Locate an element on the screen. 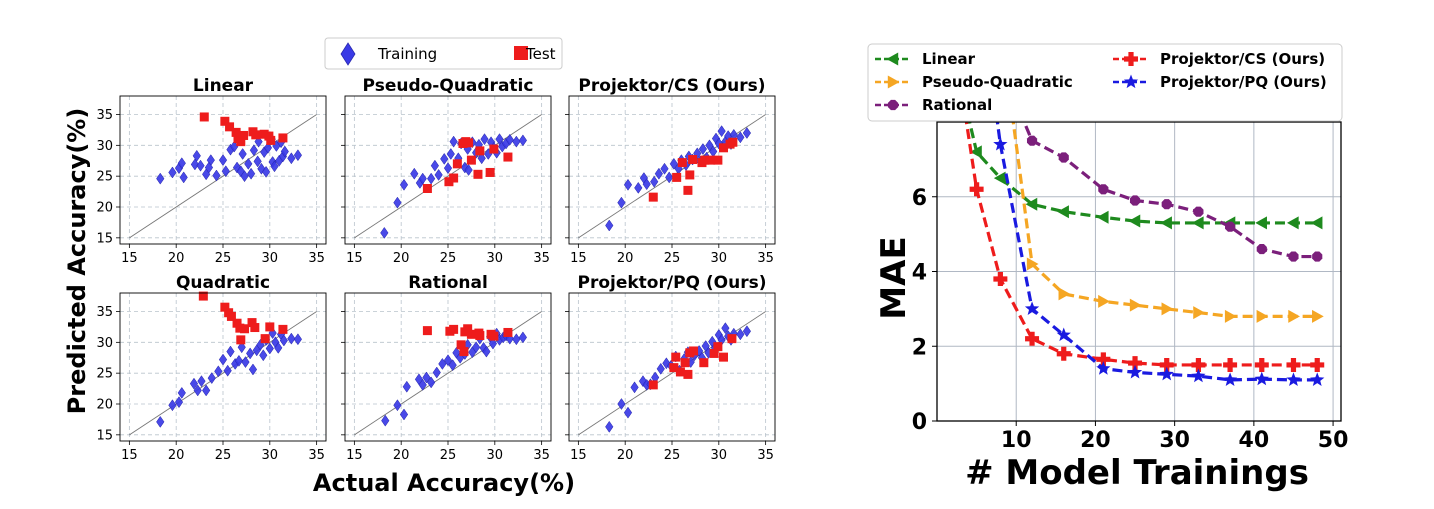 The width and height of the screenshot is (1434, 509). line-series is located at coordinates (1167, 222).